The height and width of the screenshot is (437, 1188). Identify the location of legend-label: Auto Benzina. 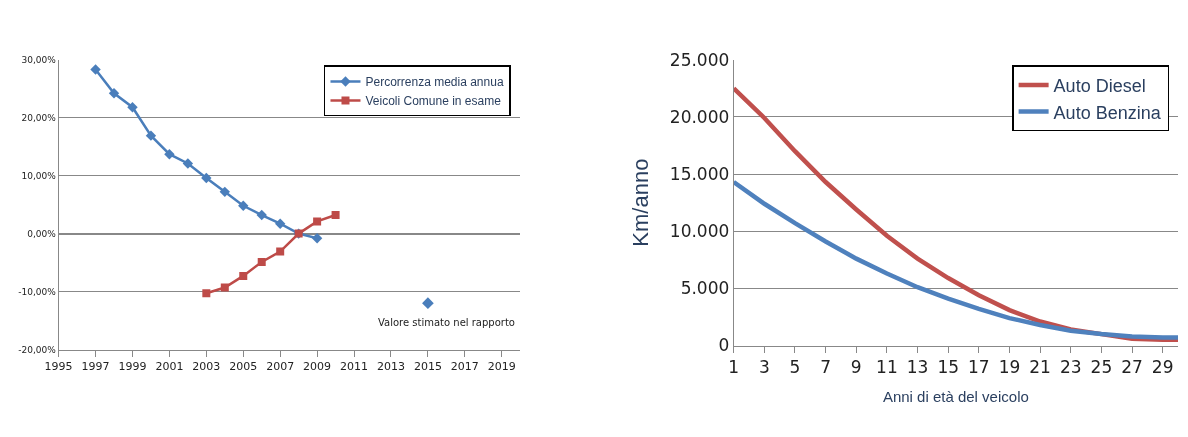
(1107, 112).